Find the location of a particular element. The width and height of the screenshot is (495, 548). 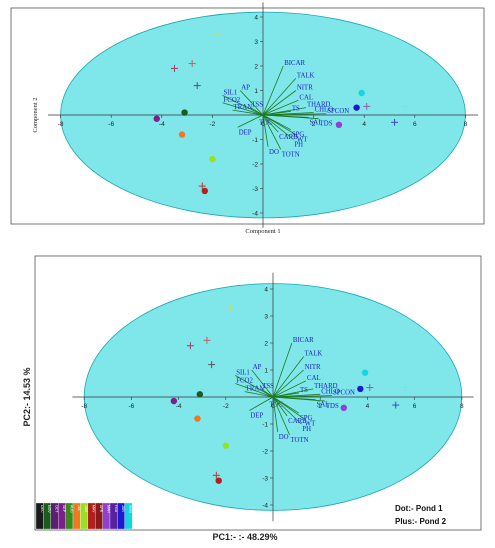

x-tick-label: -8 is located at coordinates (84, 406).